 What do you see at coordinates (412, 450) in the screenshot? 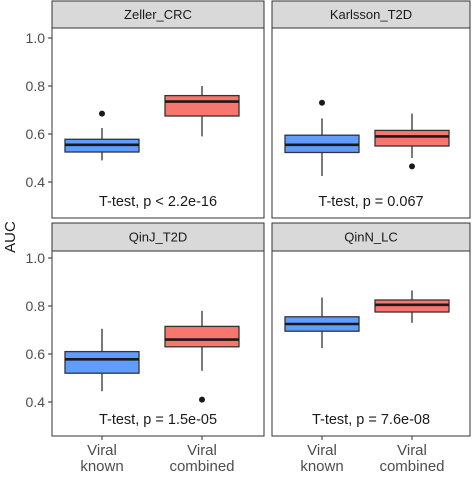
I see `x-tick-label-qinn-lc-1-0: Viral` at bounding box center [412, 450].